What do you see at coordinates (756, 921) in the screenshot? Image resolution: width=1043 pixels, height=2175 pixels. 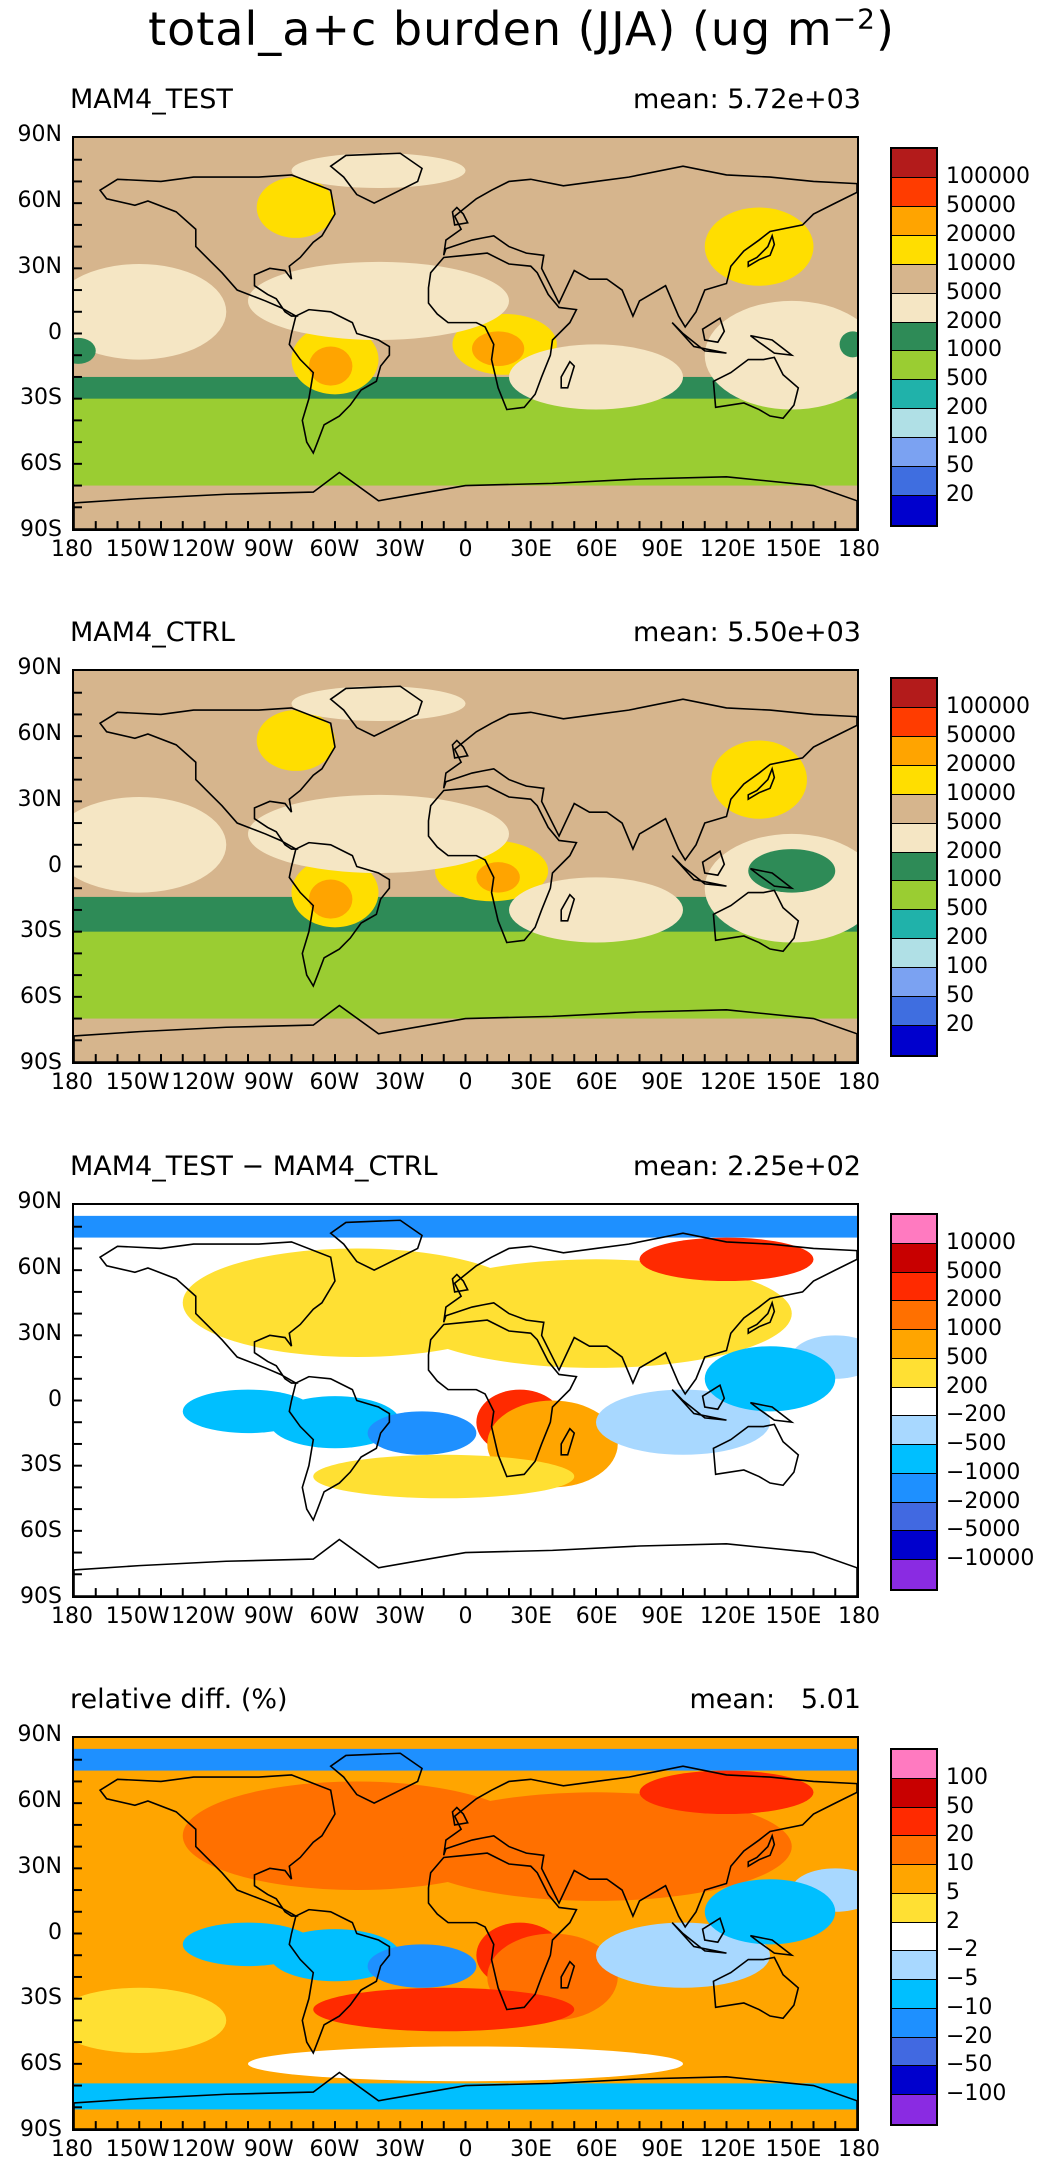 I see `coastline-australia` at bounding box center [756, 921].